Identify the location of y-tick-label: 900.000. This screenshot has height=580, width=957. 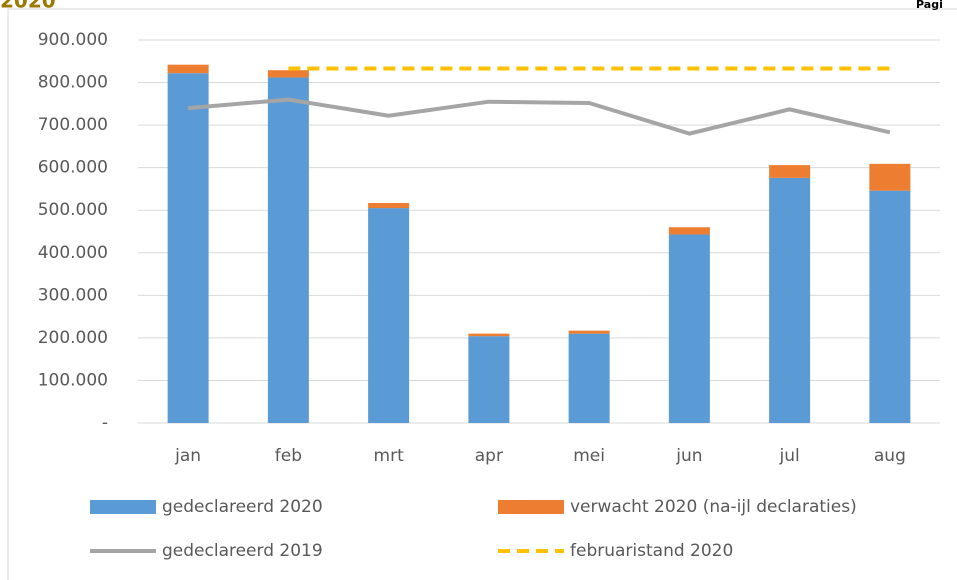
(73, 40).